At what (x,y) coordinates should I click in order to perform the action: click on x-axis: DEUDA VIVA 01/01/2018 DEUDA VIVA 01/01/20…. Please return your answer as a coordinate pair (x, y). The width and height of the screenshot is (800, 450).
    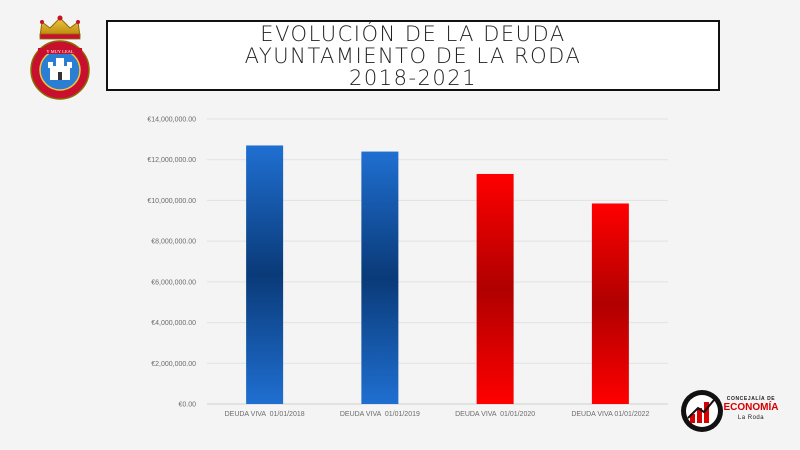
    Looking at the image, I should click on (437, 414).